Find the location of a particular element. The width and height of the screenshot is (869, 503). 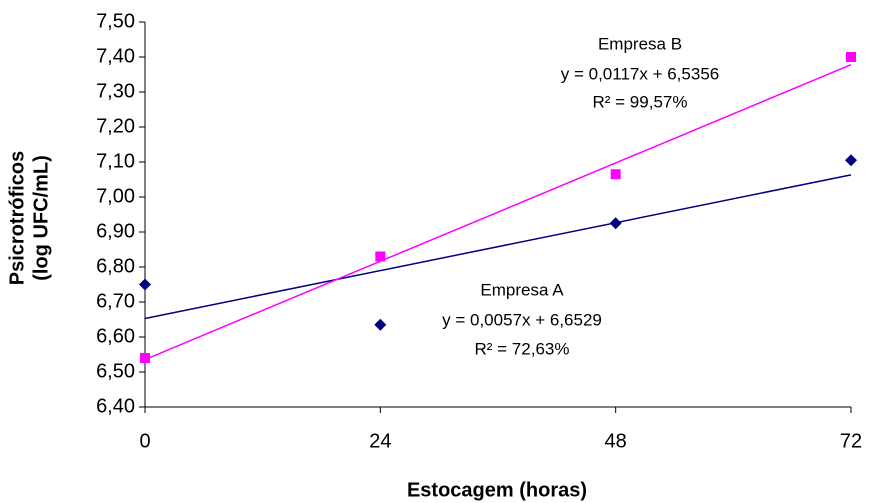

annotation-equation: y = 0,0117x + 6,5356 is located at coordinates (640, 73).